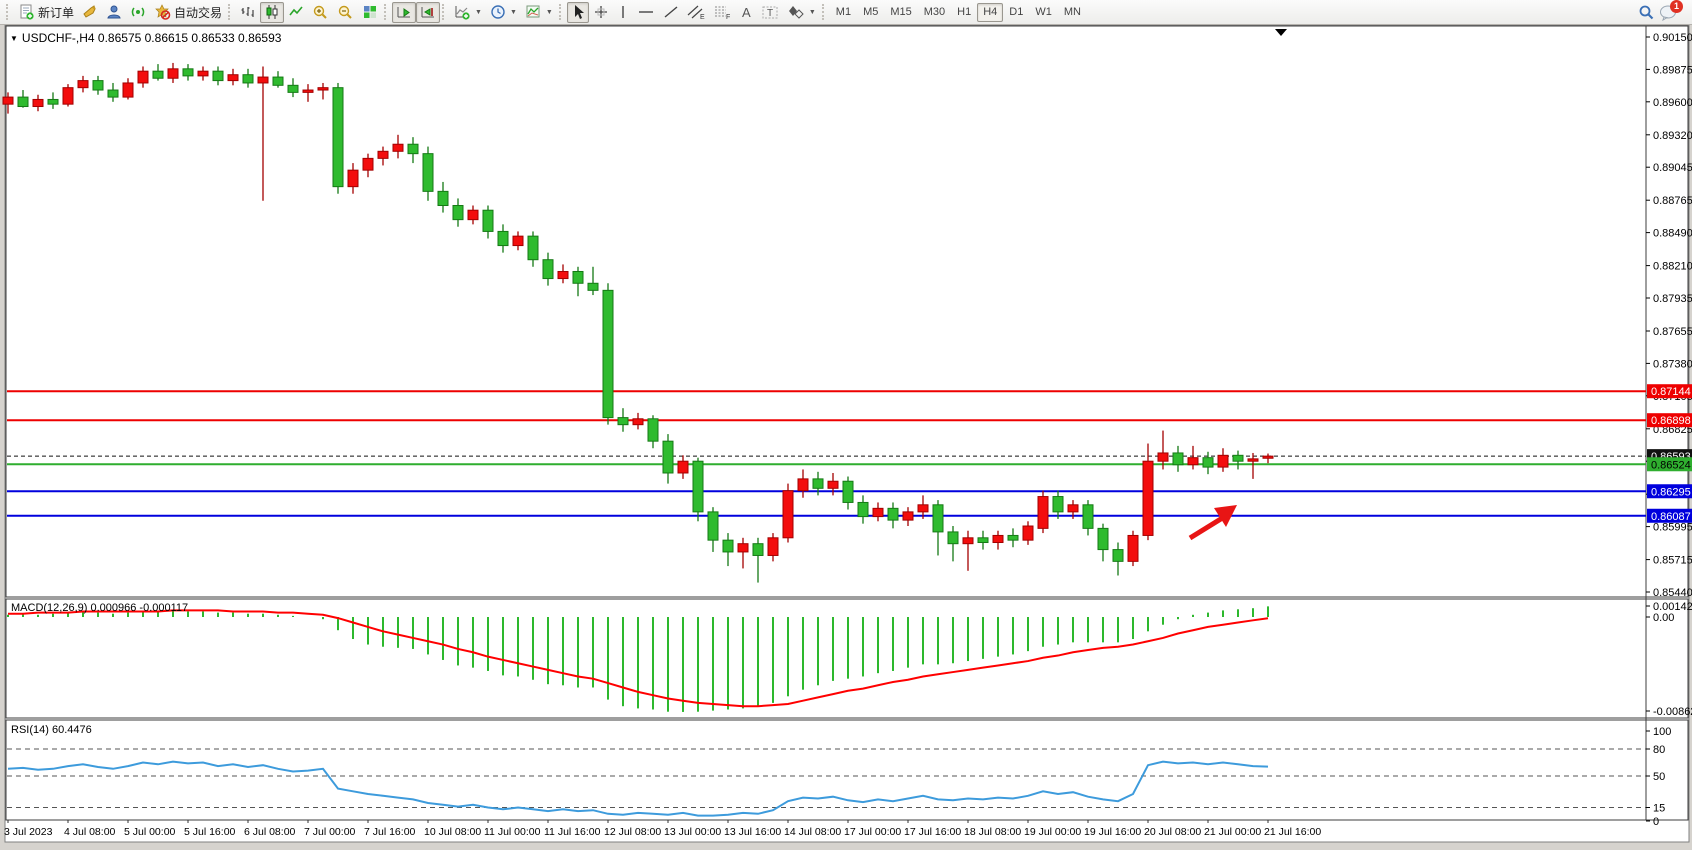  Describe the element at coordinates (992, 832) in the screenshot. I see `svg-text: 18 Jul 08:00` at that location.